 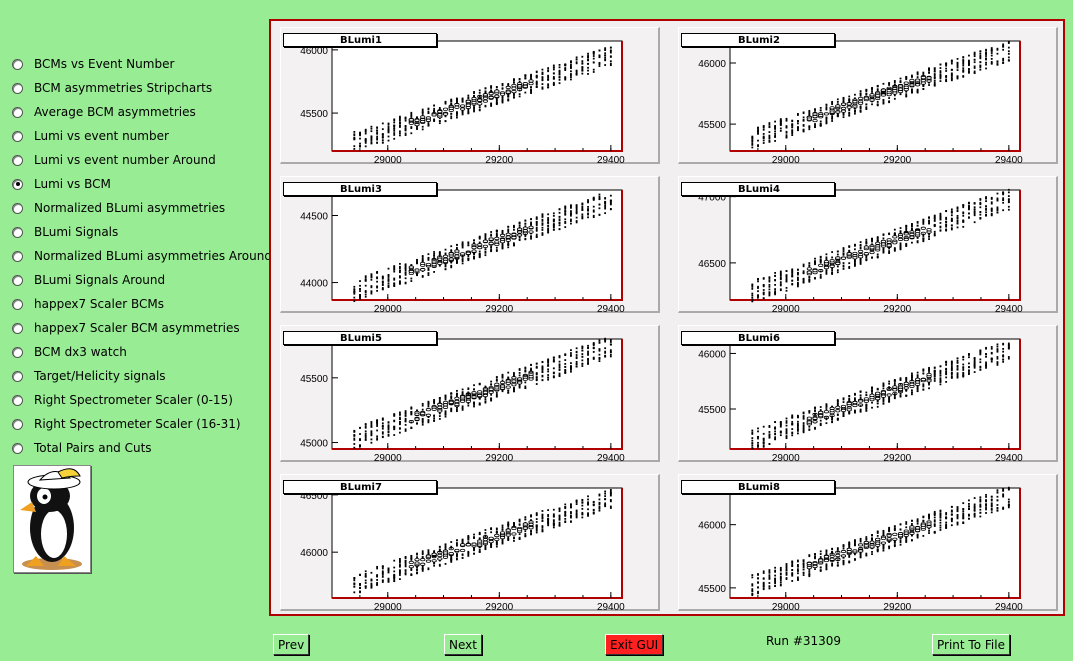 I want to click on menu-item: BCMs vs Event Number, so click(x=137, y=64).